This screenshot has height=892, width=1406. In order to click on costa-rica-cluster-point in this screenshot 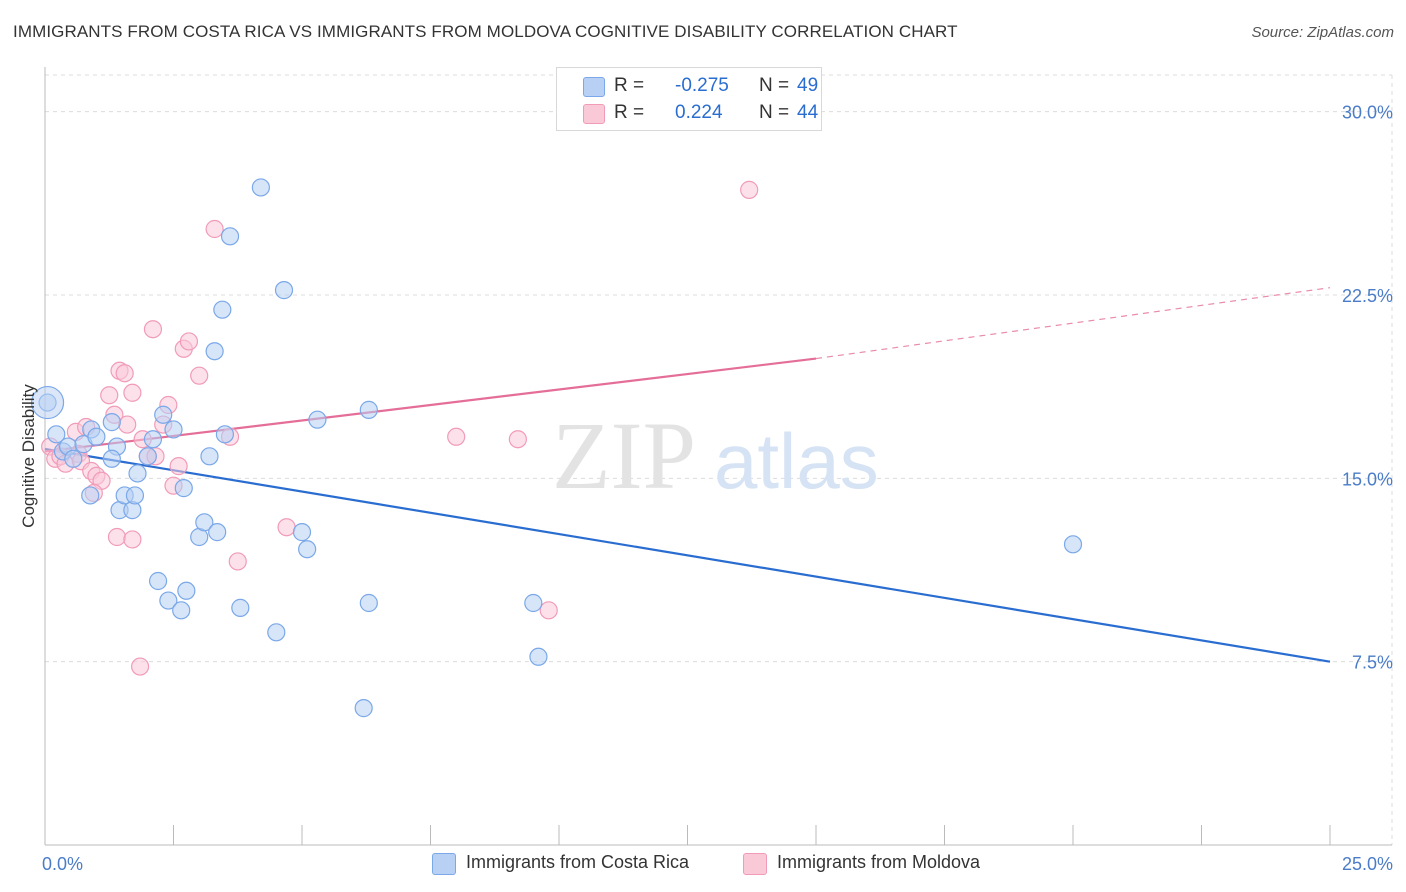, I will do `click(47, 402)`.